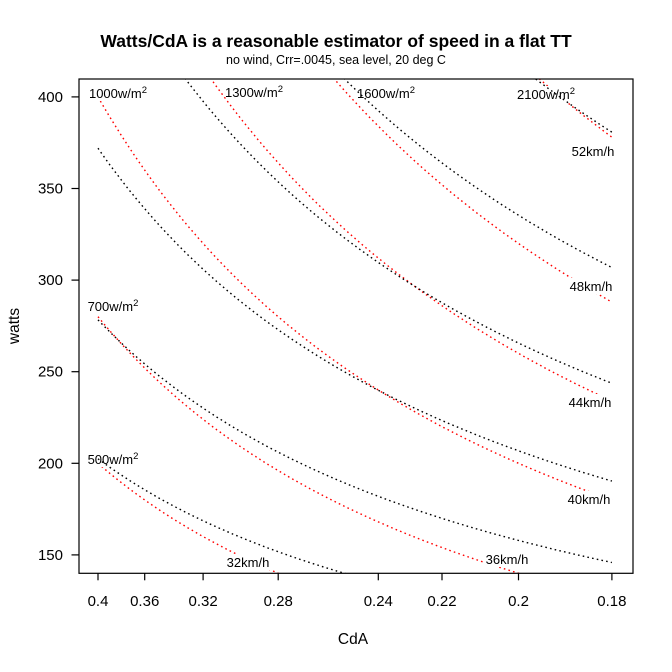 The height and width of the screenshot is (672, 672). I want to click on y-tick-label-350: 350, so click(50, 189).